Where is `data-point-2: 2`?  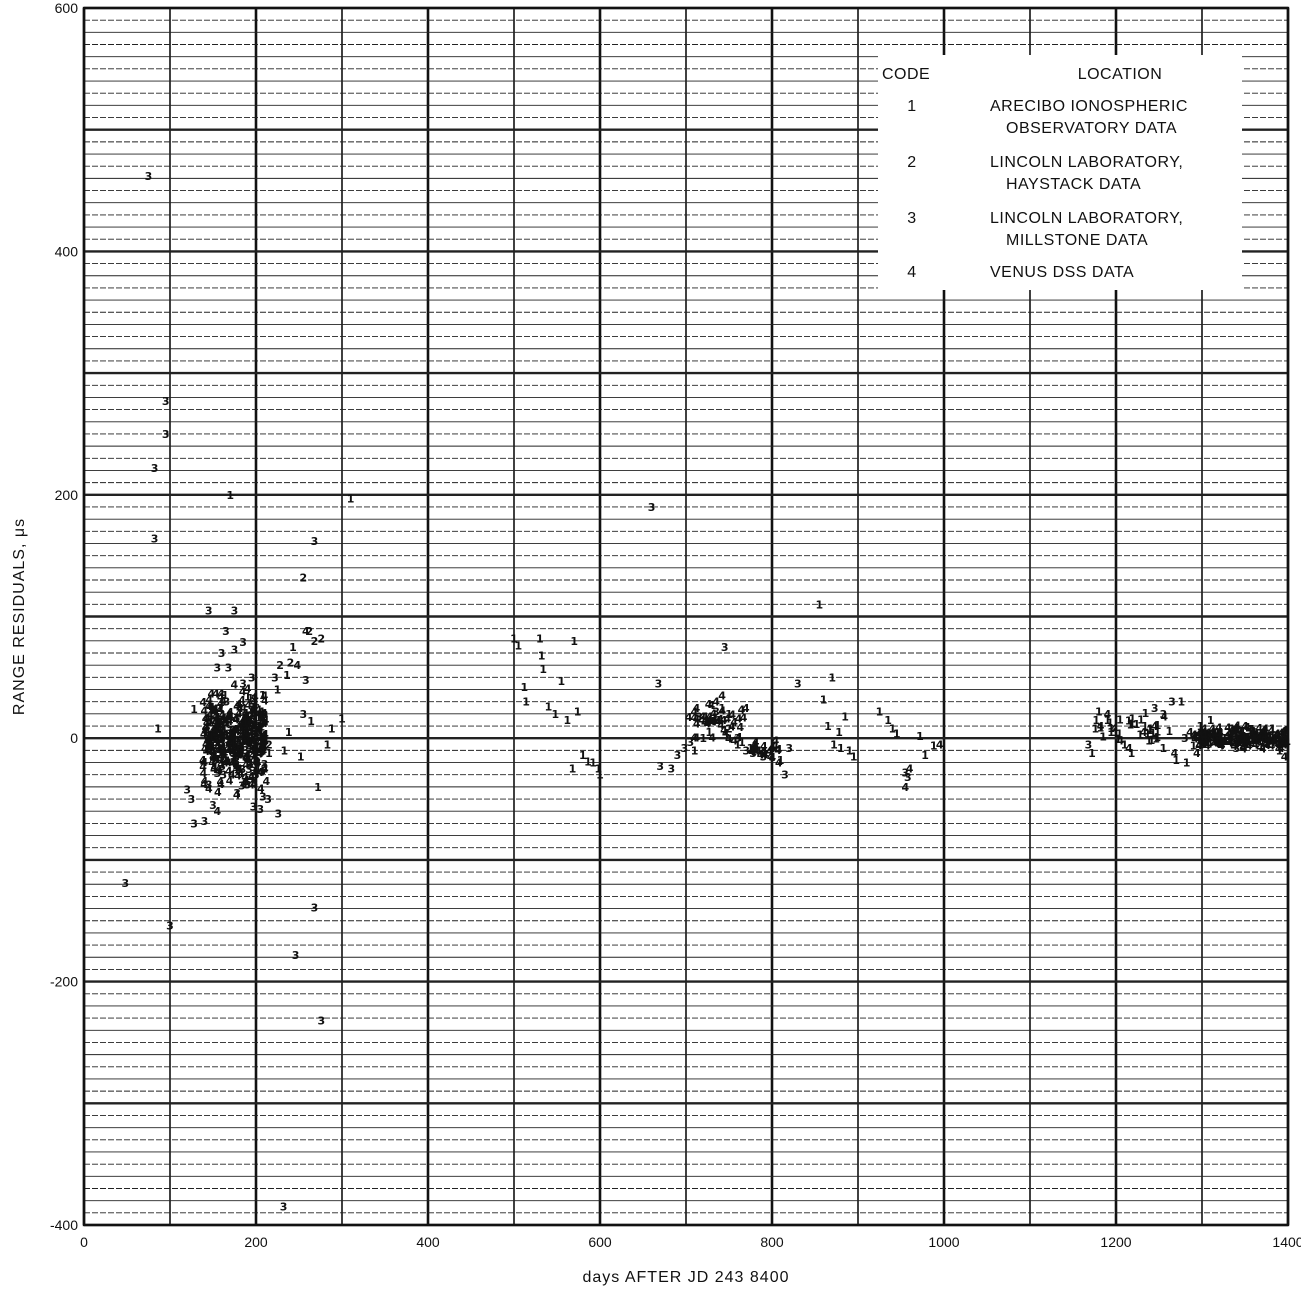 data-point-2: 2 is located at coordinates (1252, 742).